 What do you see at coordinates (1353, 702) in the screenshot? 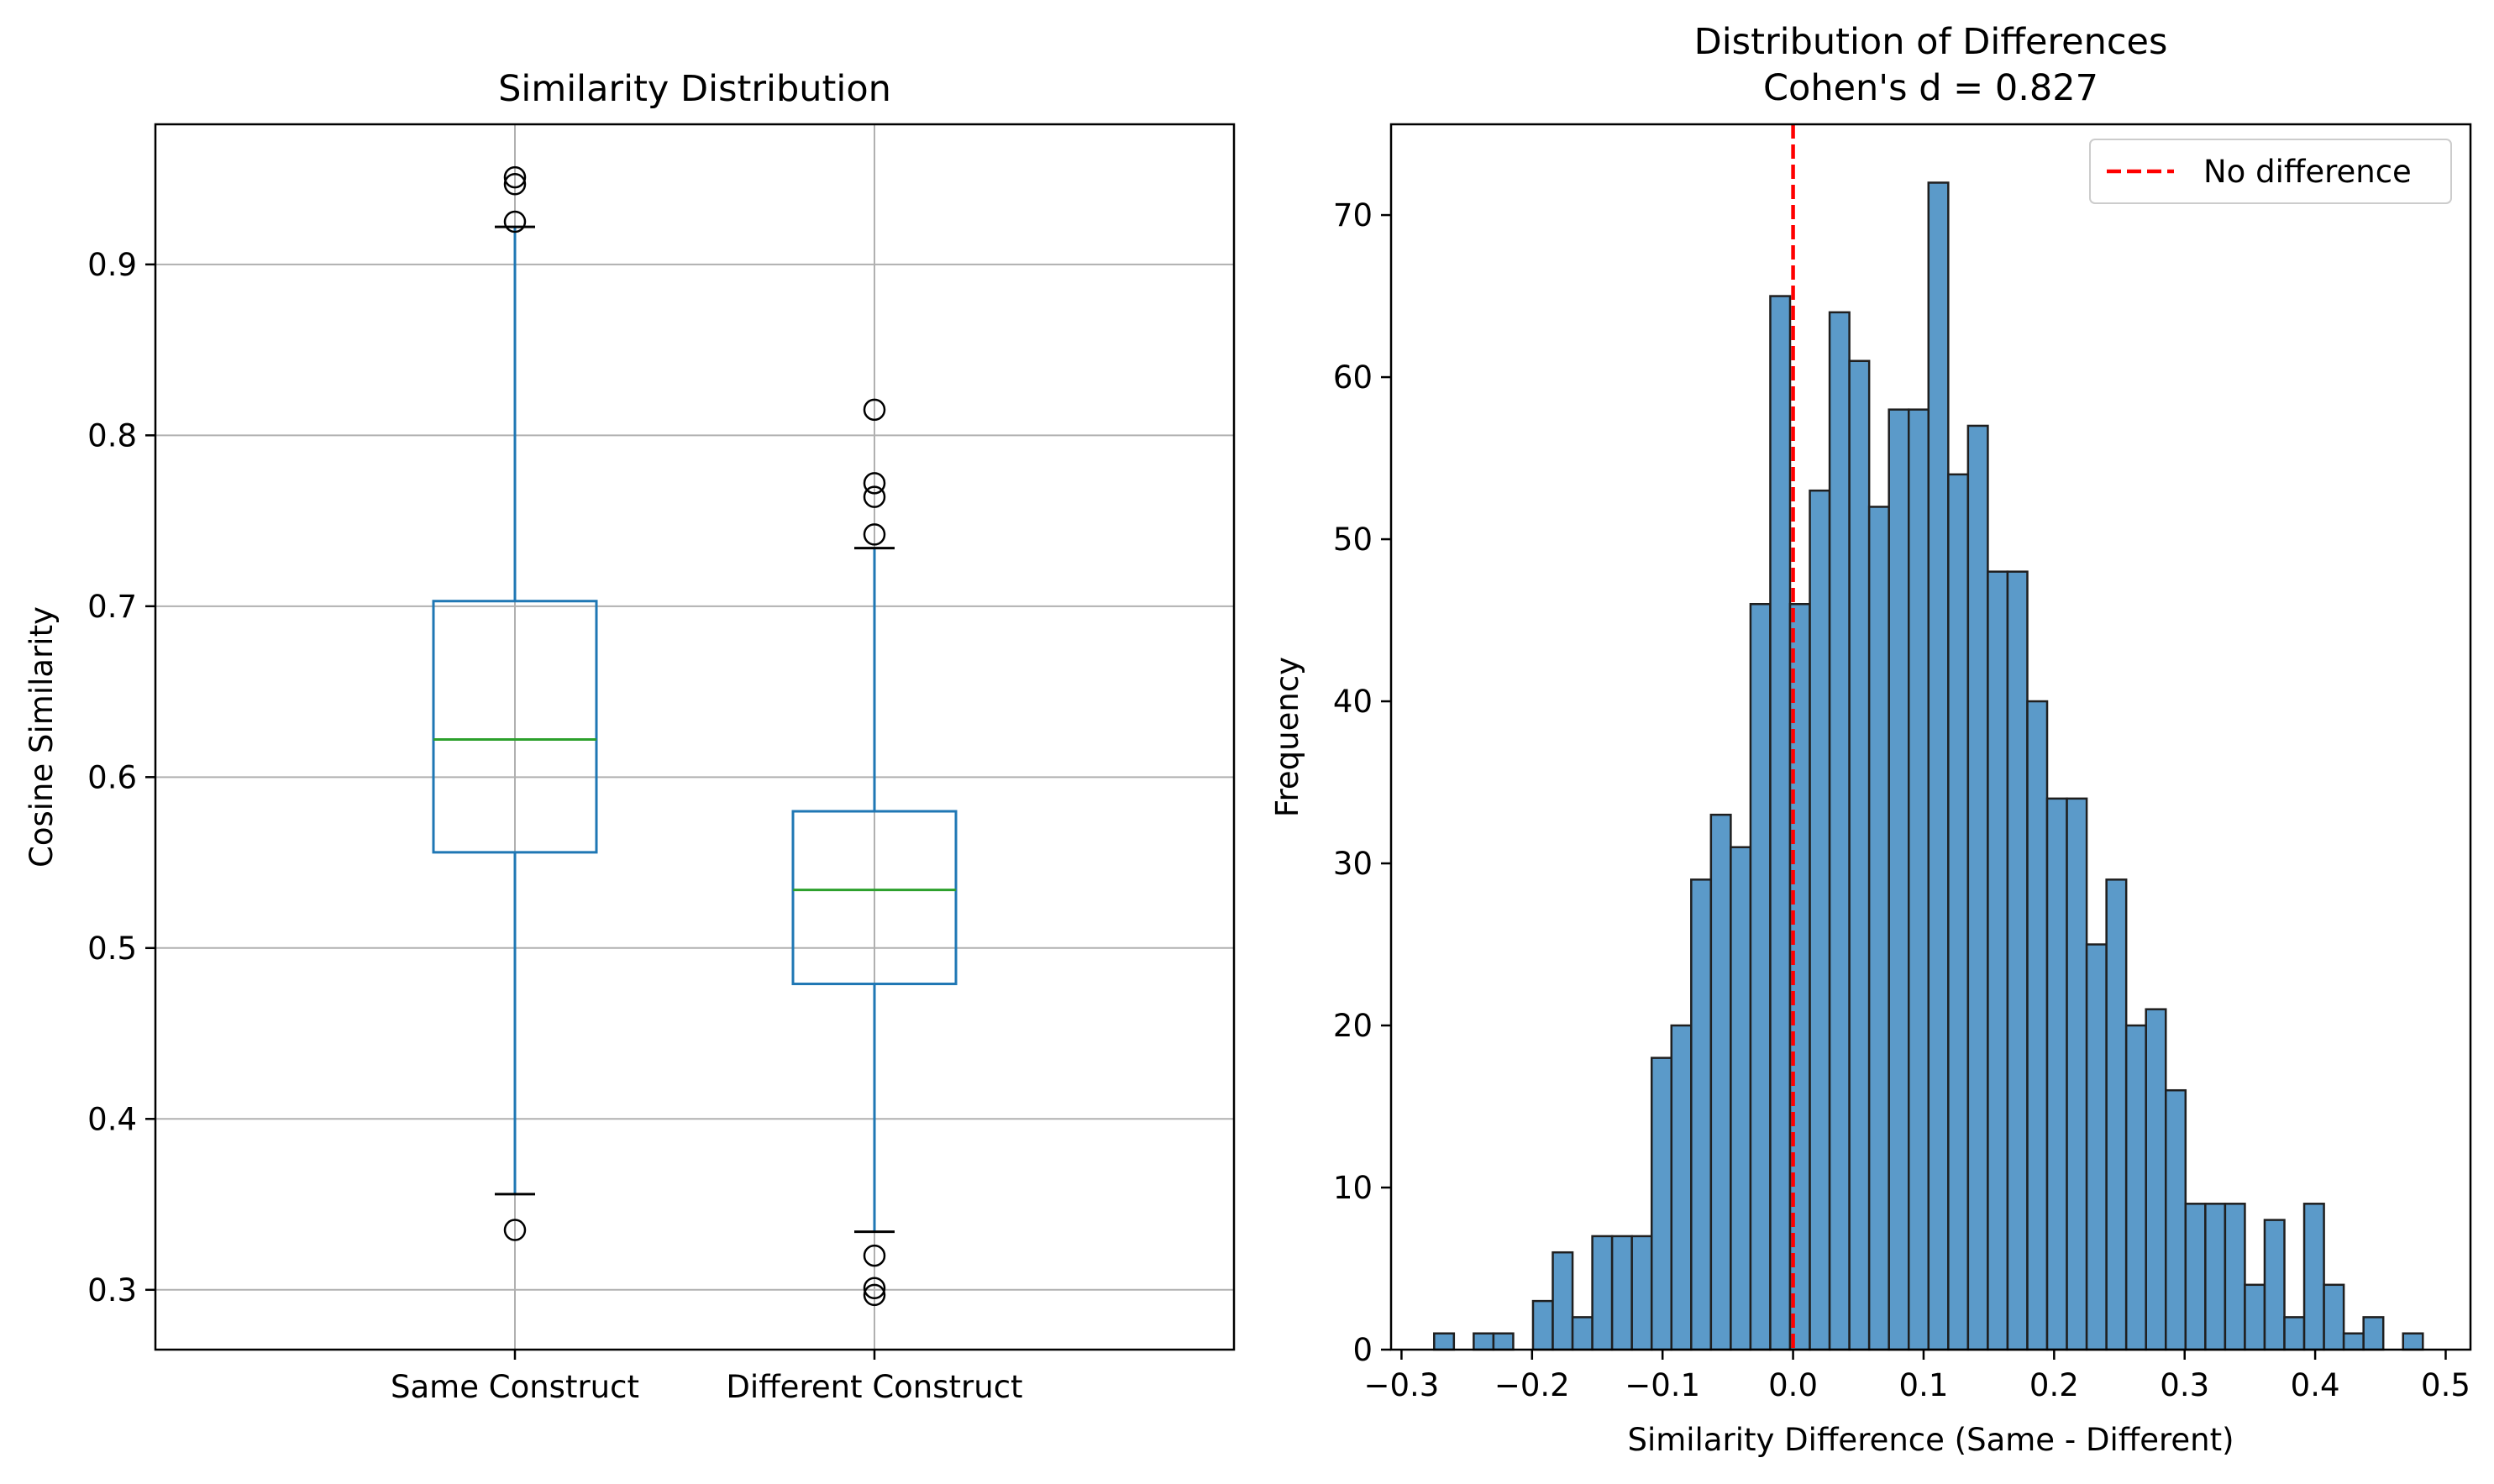
I see `y-tick-label: 40` at bounding box center [1353, 702].